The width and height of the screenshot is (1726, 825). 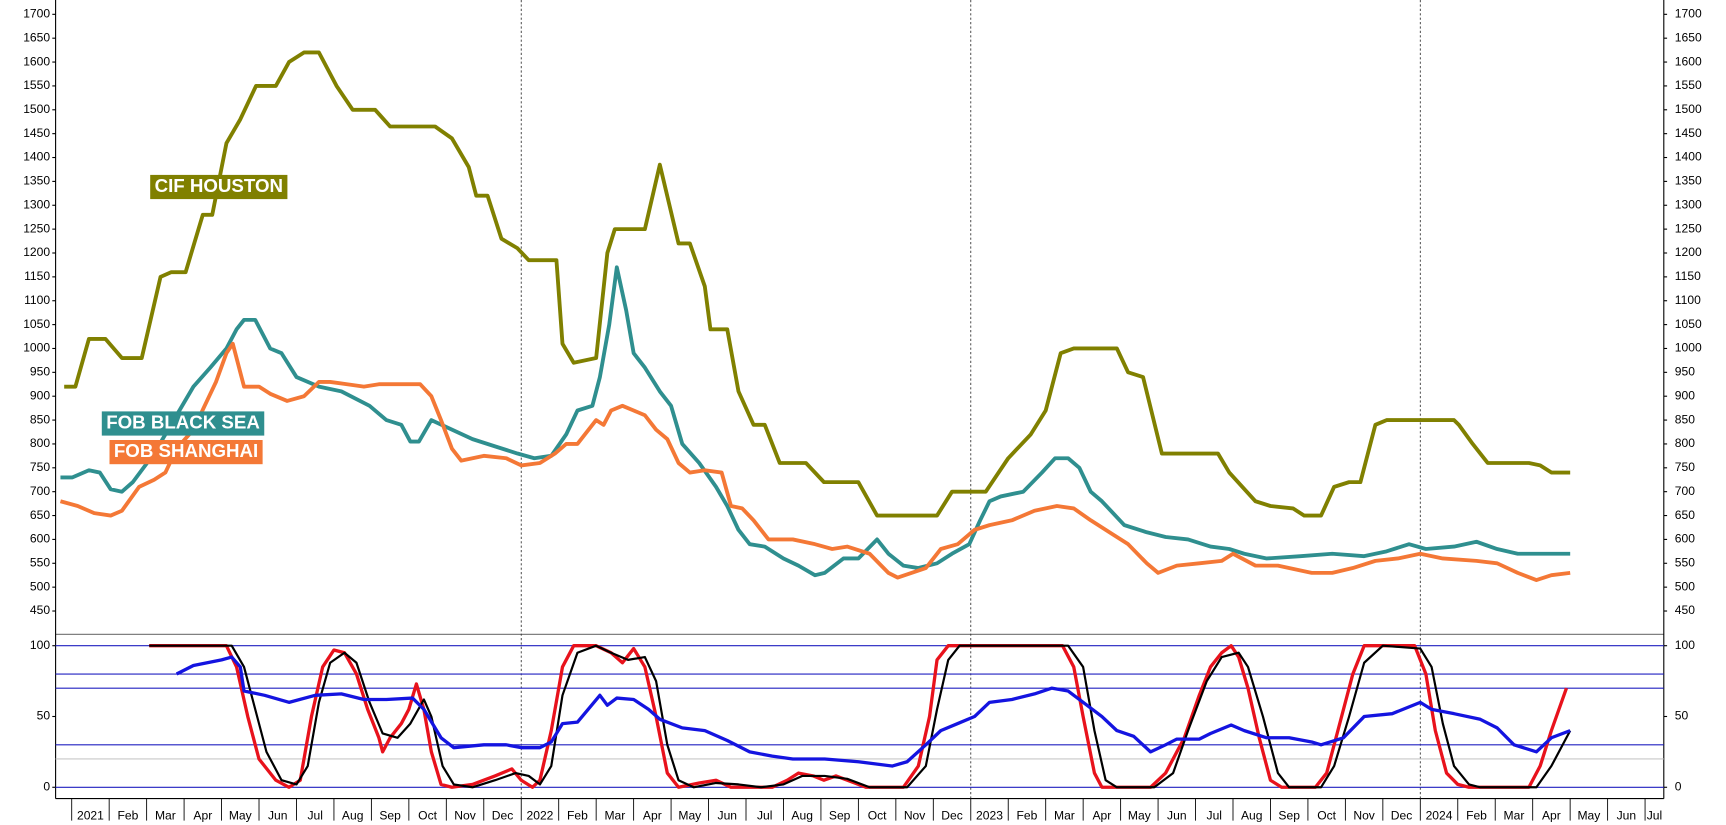 What do you see at coordinates (1688, 204) in the screenshot?
I see `y2-tick-label: 1300` at bounding box center [1688, 204].